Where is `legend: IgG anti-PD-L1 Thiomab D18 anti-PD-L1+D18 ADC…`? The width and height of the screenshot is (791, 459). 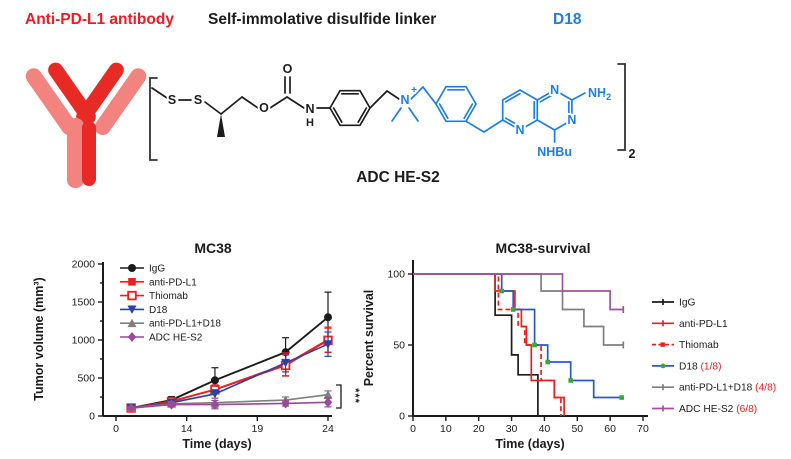 legend: IgG anti-PD-L1 Thiomab D18 anti-PD-L1+D18 ADC… is located at coordinates (170, 304).